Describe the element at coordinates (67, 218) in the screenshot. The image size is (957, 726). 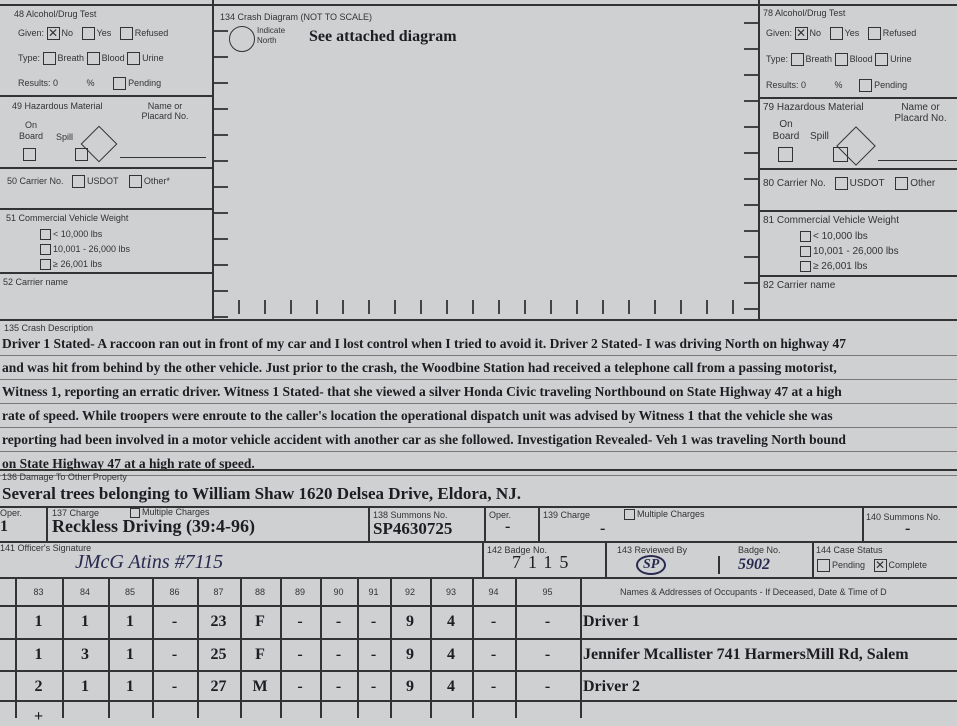
I see `weight-title: 51 Commercial Vehicle Weight` at that location.